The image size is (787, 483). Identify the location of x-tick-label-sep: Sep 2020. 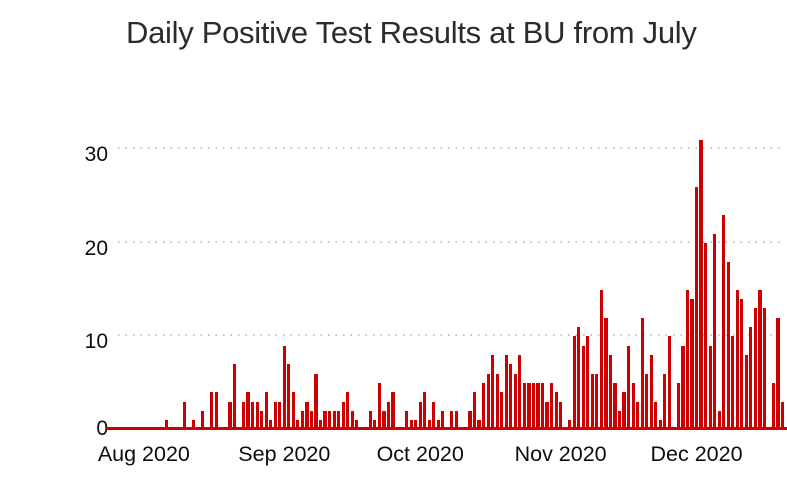
(284, 454).